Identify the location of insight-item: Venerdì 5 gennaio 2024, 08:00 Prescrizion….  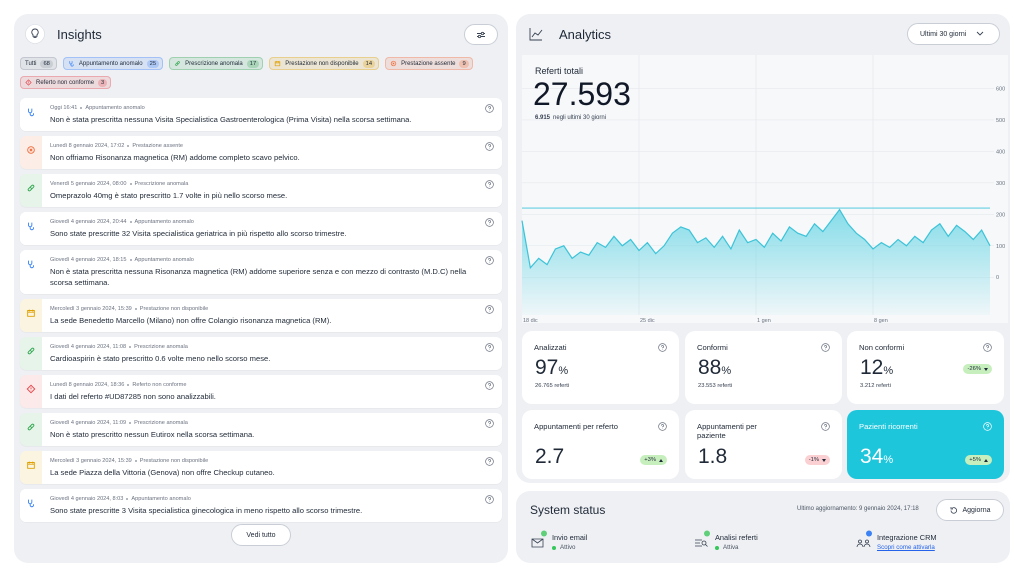
(261, 190).